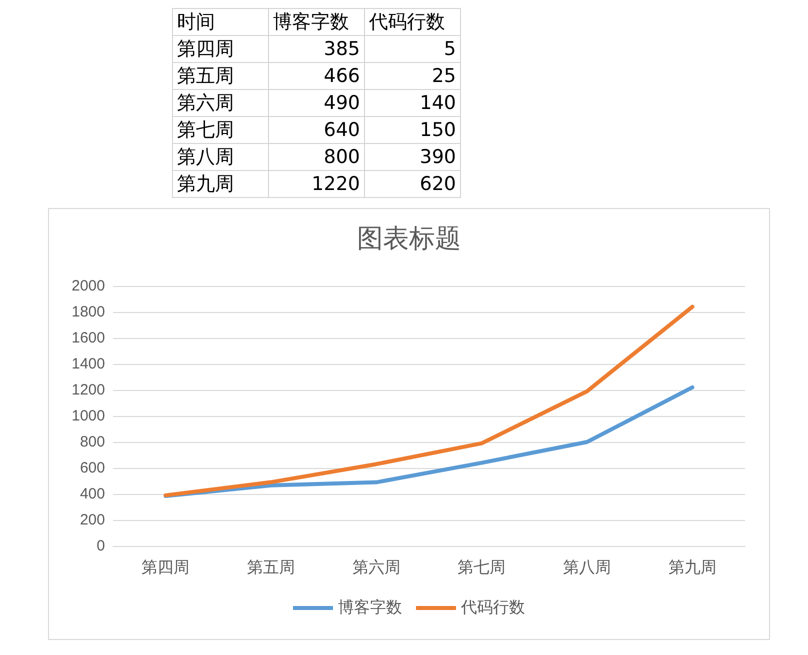 This screenshot has width=808, height=655. What do you see at coordinates (92, 442) in the screenshot?
I see `y-tick-label: 800` at bounding box center [92, 442].